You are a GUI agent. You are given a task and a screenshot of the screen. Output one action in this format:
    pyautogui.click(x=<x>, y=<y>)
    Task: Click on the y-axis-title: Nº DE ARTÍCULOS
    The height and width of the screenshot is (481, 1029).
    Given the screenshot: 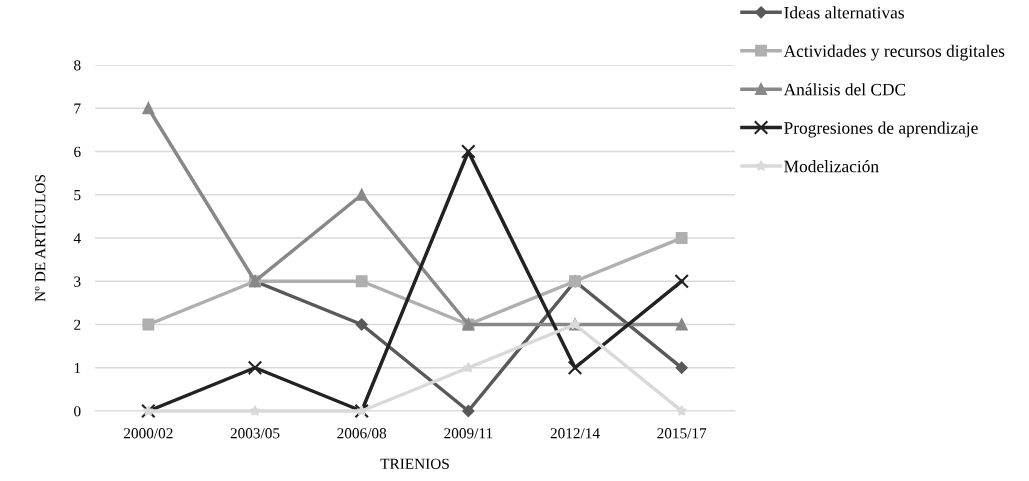 What is the action you would take?
    pyautogui.click(x=39, y=238)
    